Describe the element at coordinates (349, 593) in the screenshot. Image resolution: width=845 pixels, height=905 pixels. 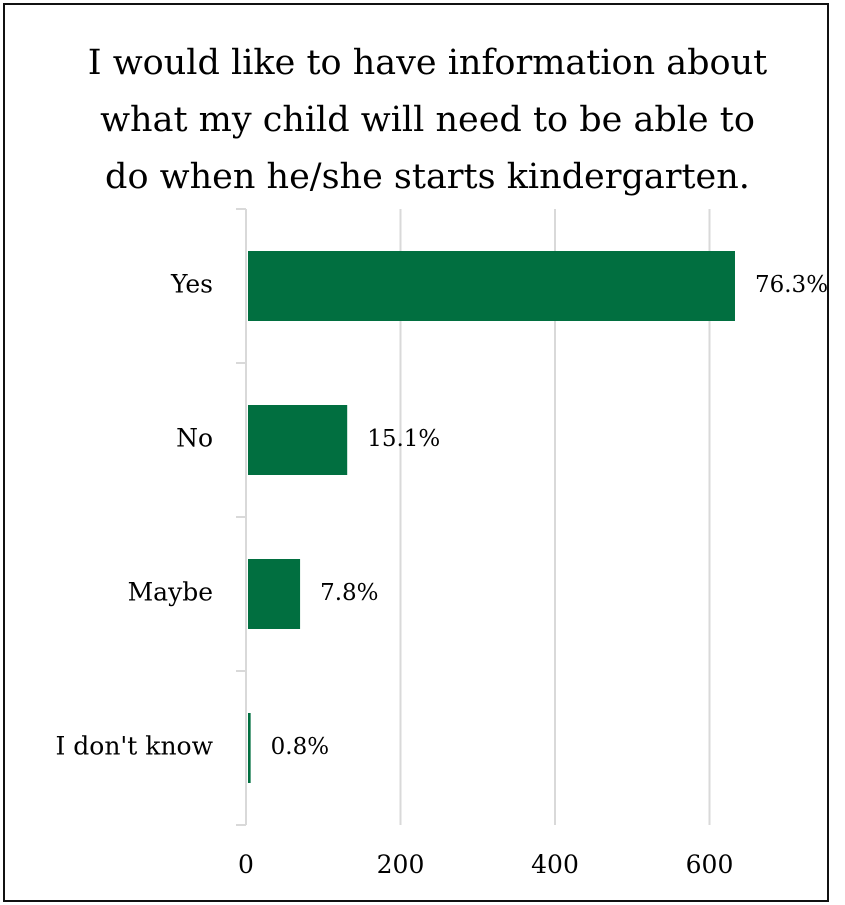
I see `data-label: 7.8%` at that location.